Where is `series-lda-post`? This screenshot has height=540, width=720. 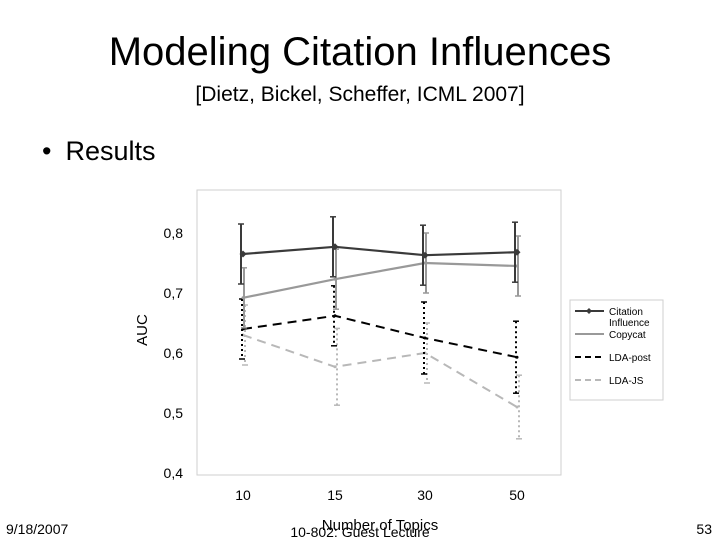 series-lda-post is located at coordinates (379, 339).